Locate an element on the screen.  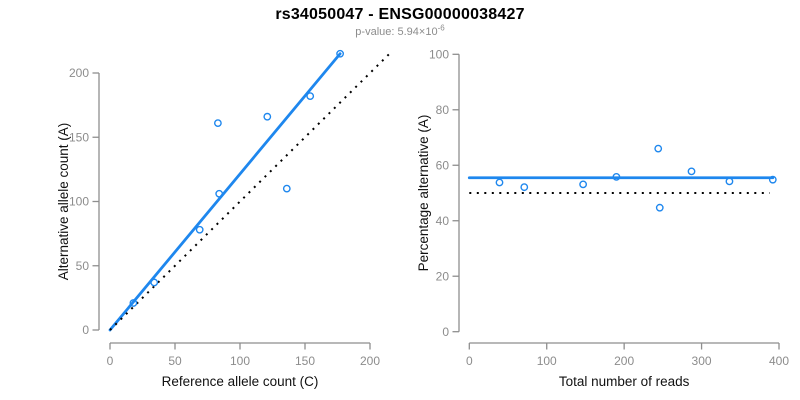
pvalue-text: p-value: 5.94×10 is located at coordinates (396, 32).